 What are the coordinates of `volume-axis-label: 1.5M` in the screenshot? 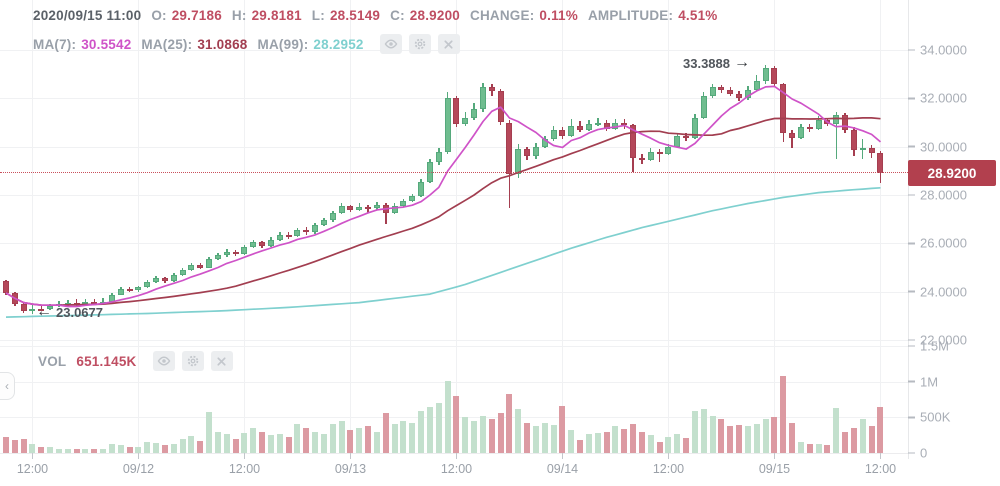 It's located at (928, 345).